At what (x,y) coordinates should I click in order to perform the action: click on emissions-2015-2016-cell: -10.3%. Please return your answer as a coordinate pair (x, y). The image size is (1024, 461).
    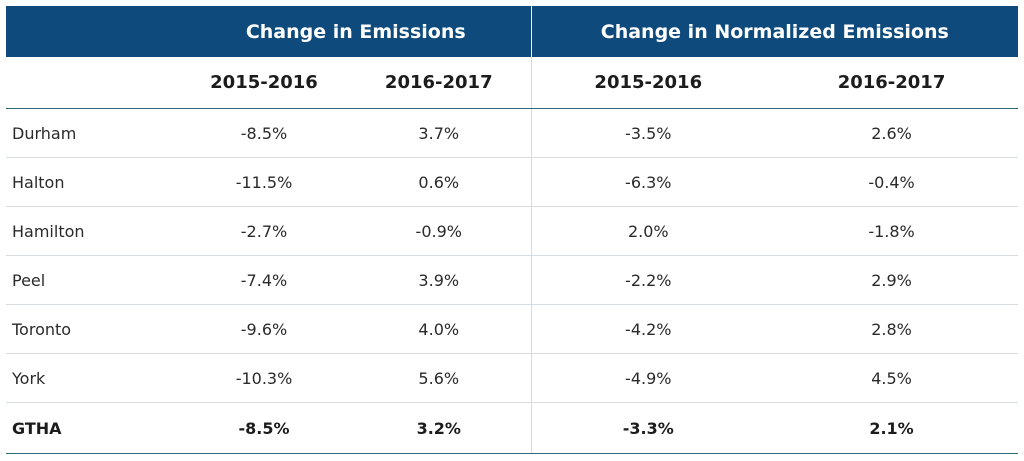
    Looking at the image, I should click on (264, 378).